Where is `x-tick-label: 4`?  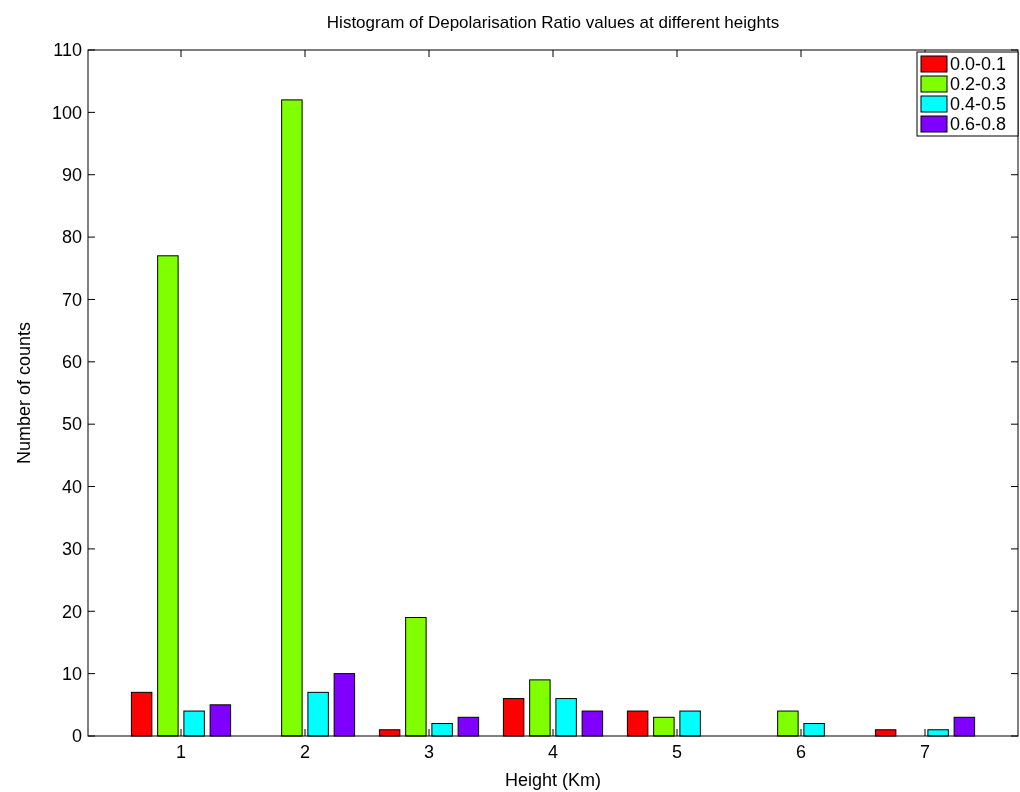 x-tick-label: 4 is located at coordinates (553, 752).